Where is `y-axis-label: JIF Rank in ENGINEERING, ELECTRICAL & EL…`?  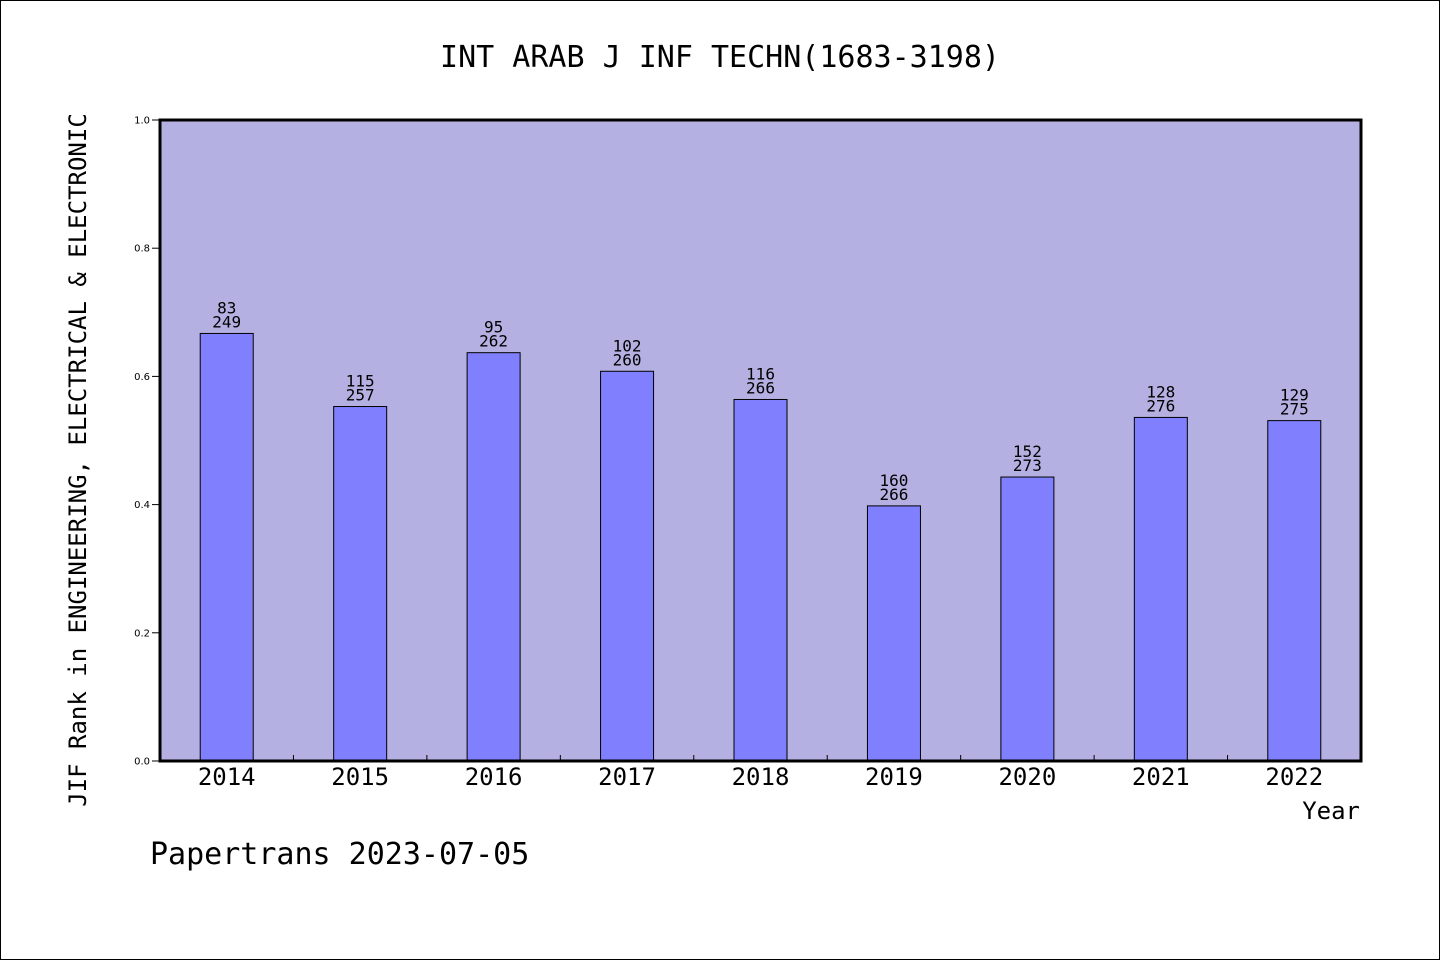
y-axis-label: JIF Rank in ENGINEERING, ELECTRICAL & EL… is located at coordinates (78, 460).